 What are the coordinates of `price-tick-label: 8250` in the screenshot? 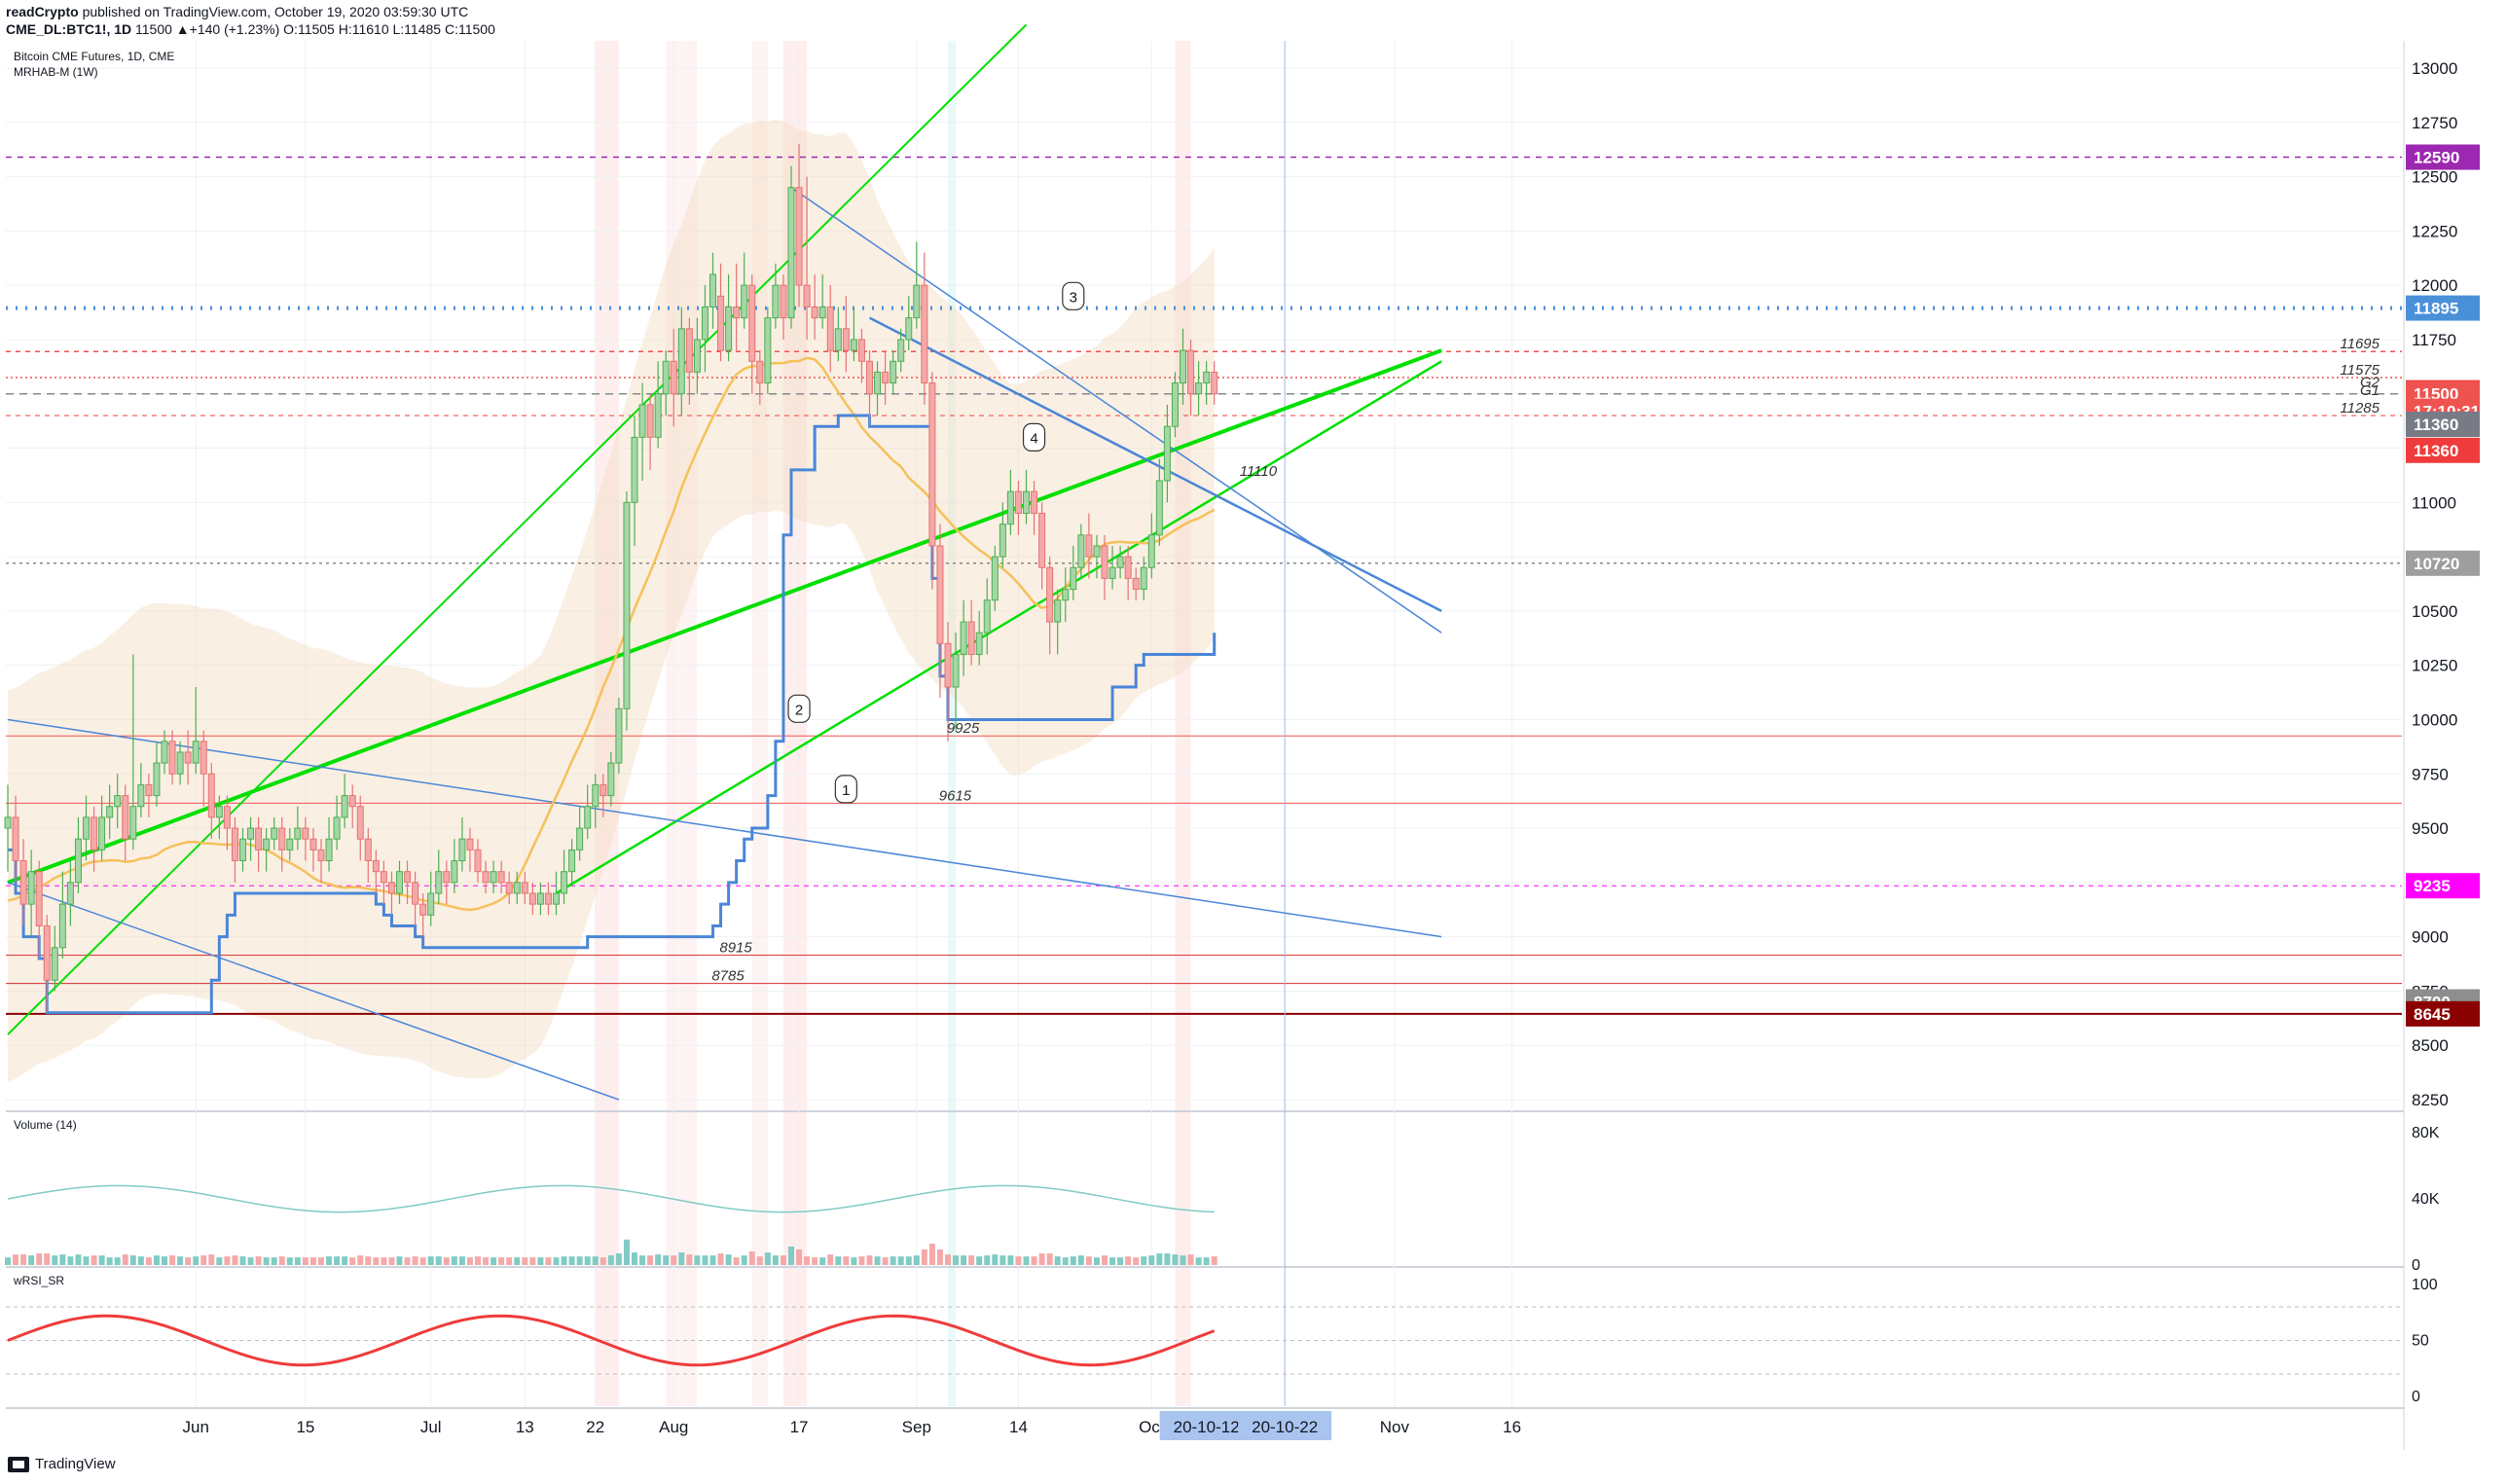 It's located at (2430, 1100).